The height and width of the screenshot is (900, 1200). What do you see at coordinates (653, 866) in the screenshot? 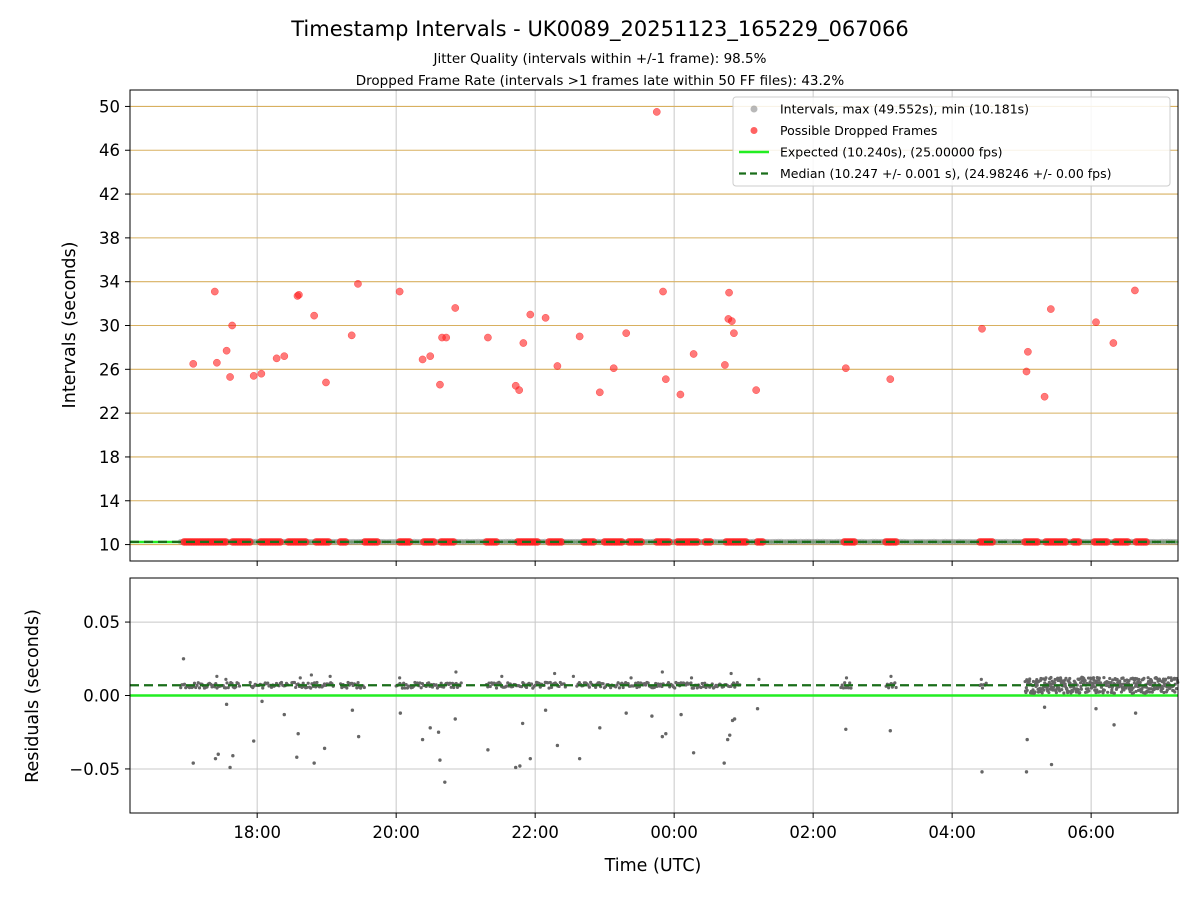
I see `x-axis-label: Time (UTC)` at bounding box center [653, 866].